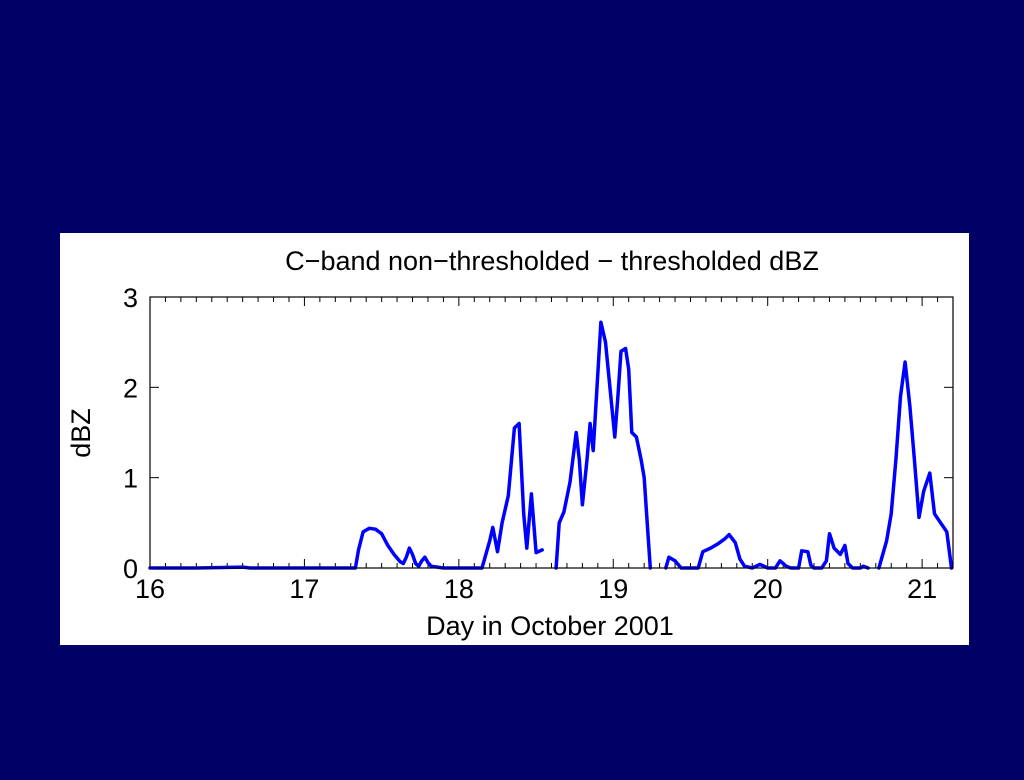 The height and width of the screenshot is (780, 1024). What do you see at coordinates (150, 589) in the screenshot?
I see `x-tick-label: 16` at bounding box center [150, 589].